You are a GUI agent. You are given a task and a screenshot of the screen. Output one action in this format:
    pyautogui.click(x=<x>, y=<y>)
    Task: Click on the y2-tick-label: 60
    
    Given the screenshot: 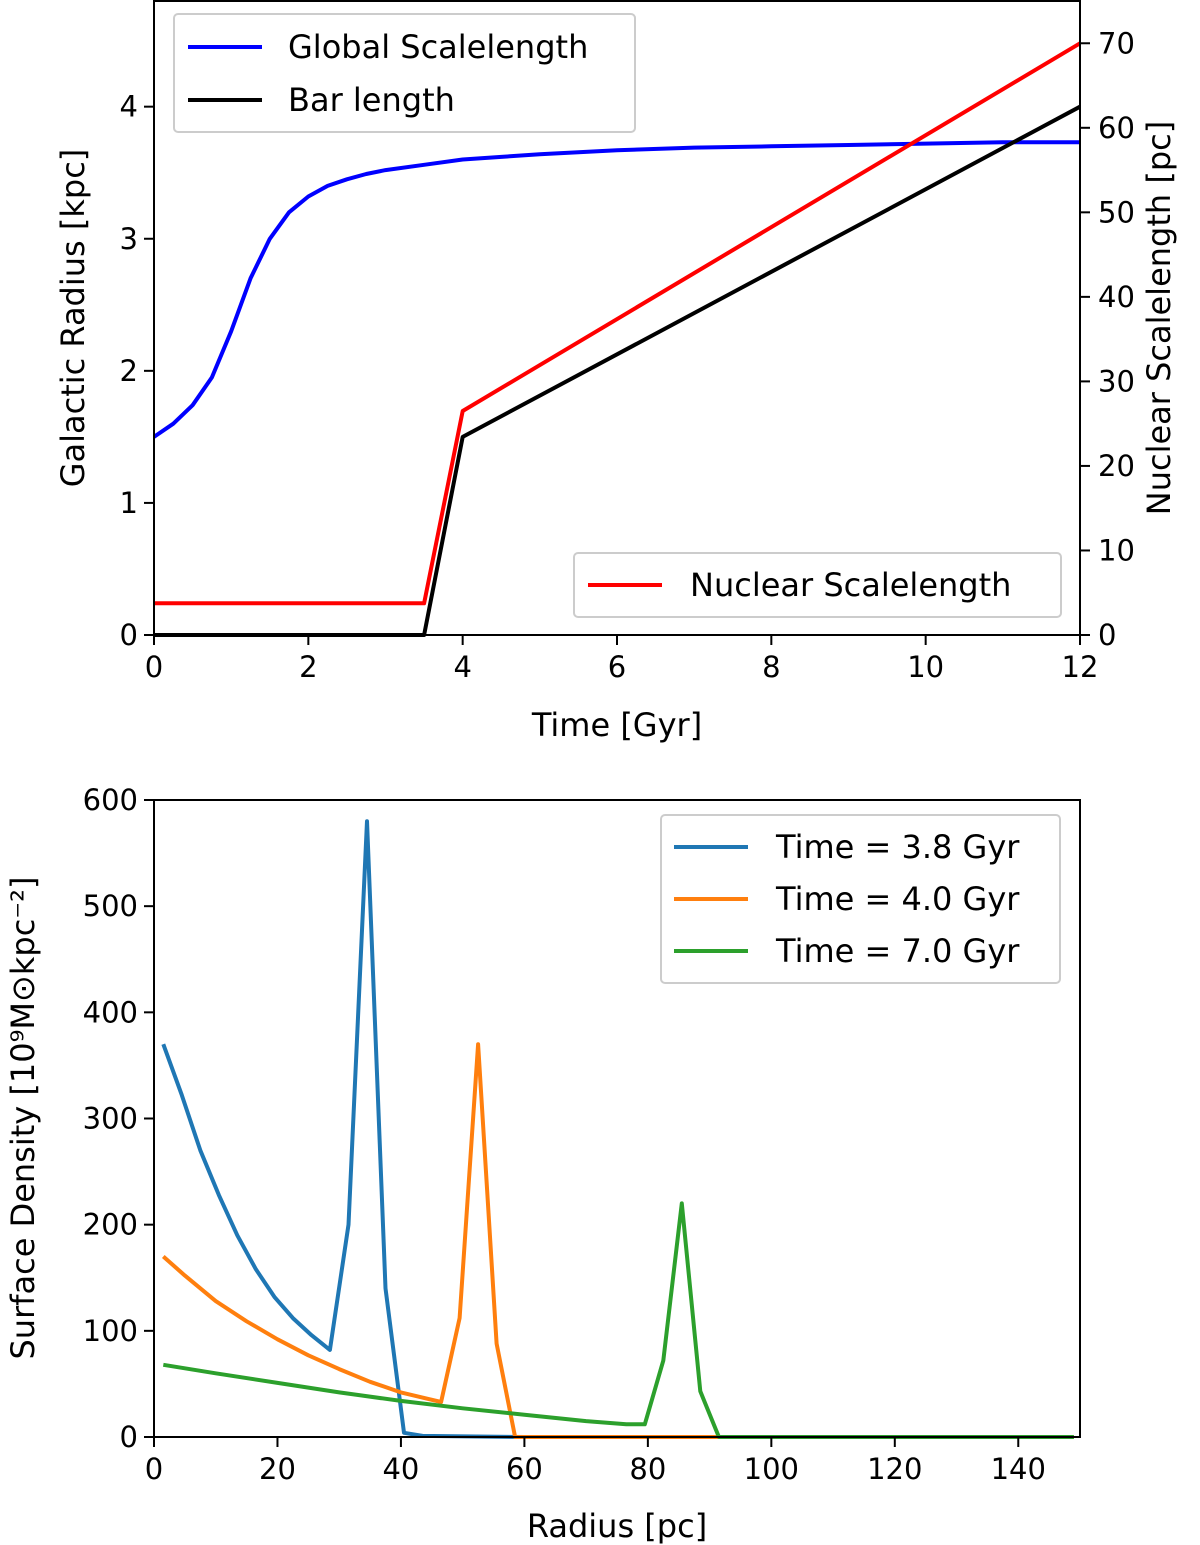 What is the action you would take?
    pyautogui.click(x=1116, y=128)
    